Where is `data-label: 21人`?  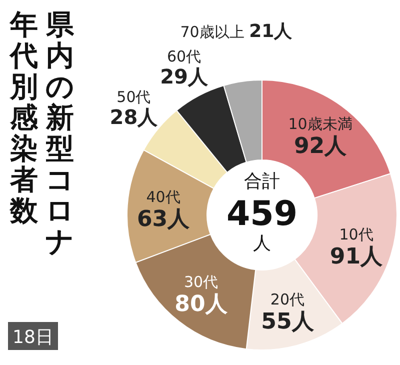
data-label: 21人 is located at coordinates (271, 31).